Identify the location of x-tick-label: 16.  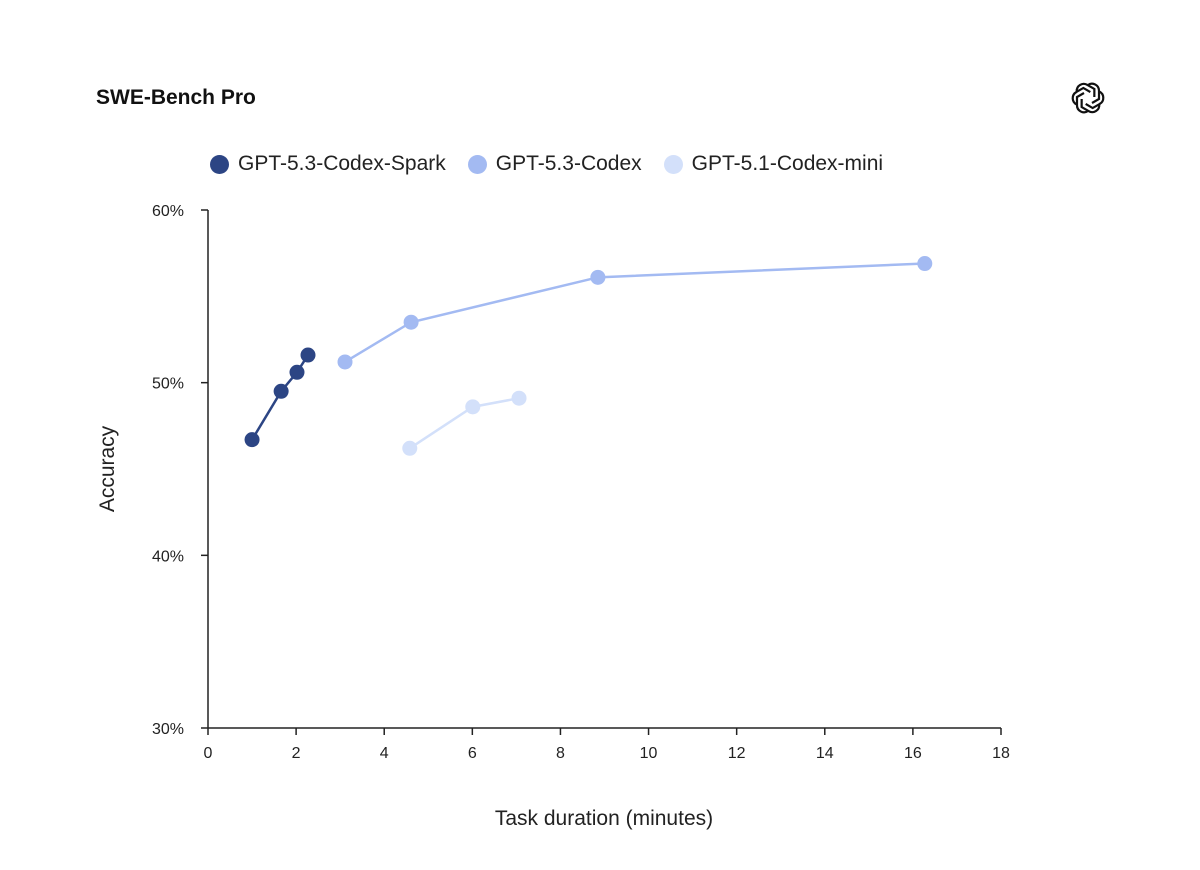
(913, 753).